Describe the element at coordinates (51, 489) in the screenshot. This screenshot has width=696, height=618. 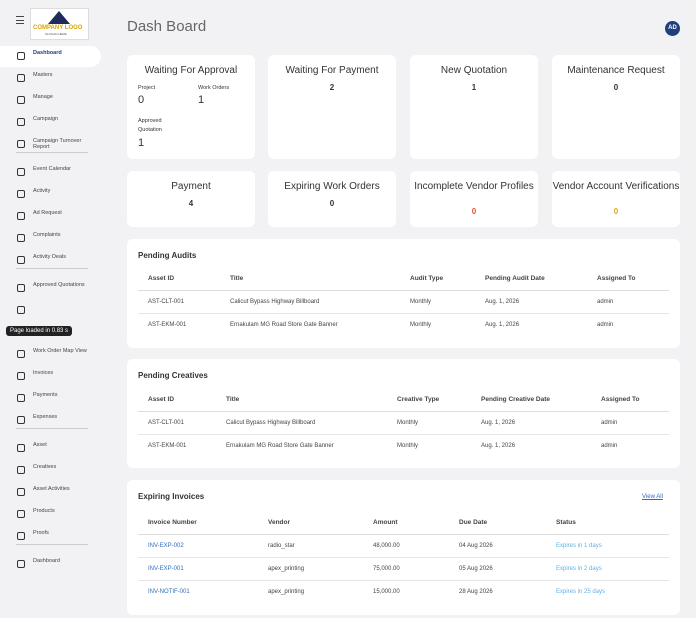
I see `nav-item: Asset Activities` at that location.